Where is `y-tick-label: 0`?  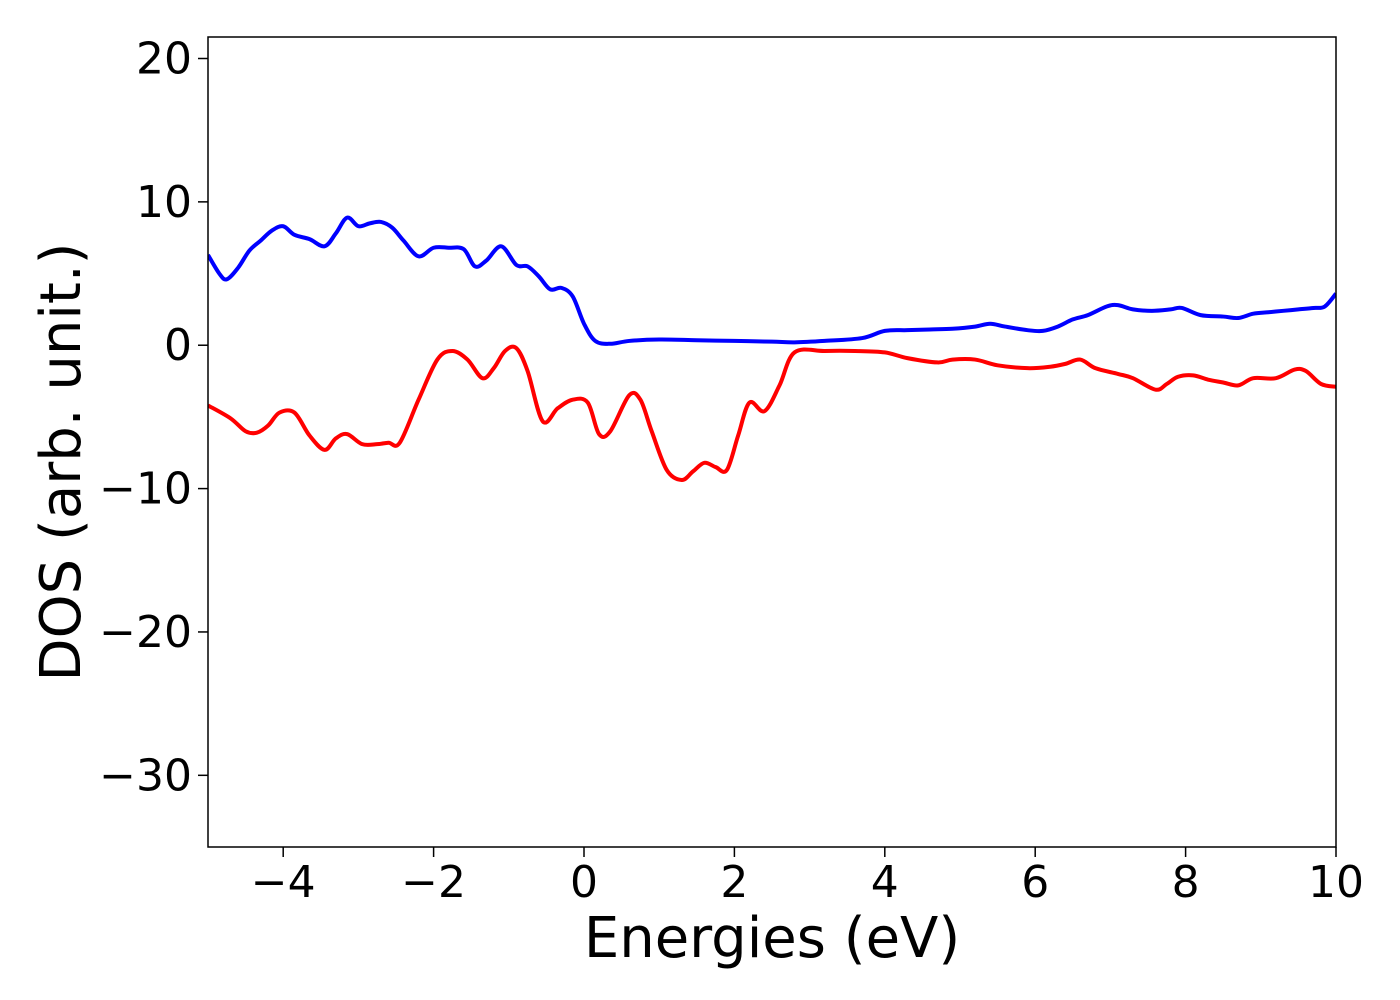 y-tick-label: 0 is located at coordinates (178, 345).